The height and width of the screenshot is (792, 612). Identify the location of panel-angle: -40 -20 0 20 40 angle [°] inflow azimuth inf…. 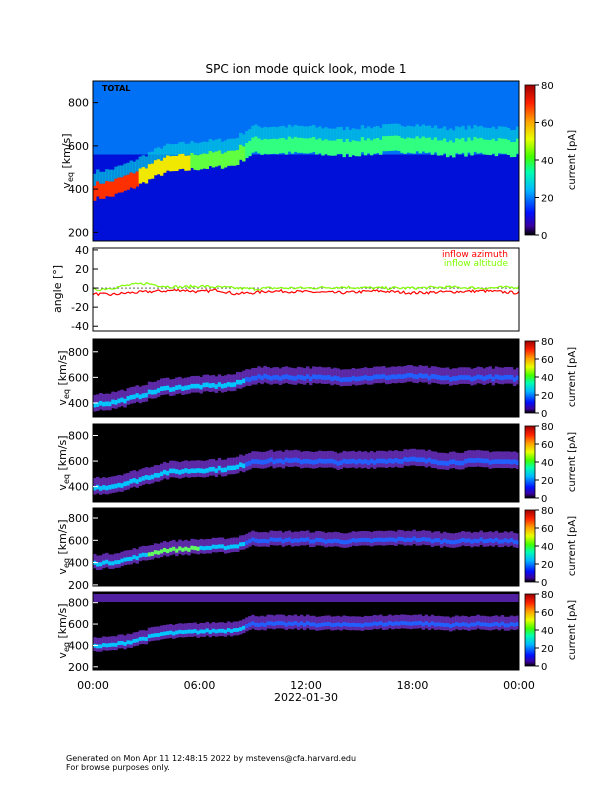
(285, 288).